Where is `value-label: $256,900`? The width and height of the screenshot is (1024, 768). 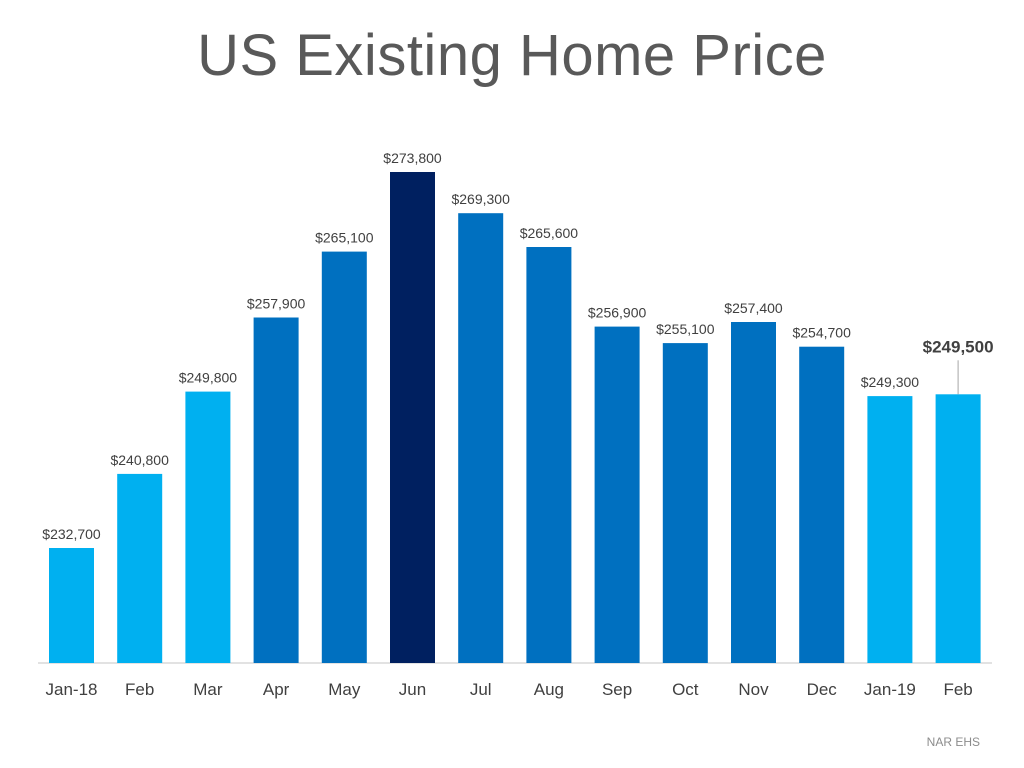 value-label: $256,900 is located at coordinates (617, 313).